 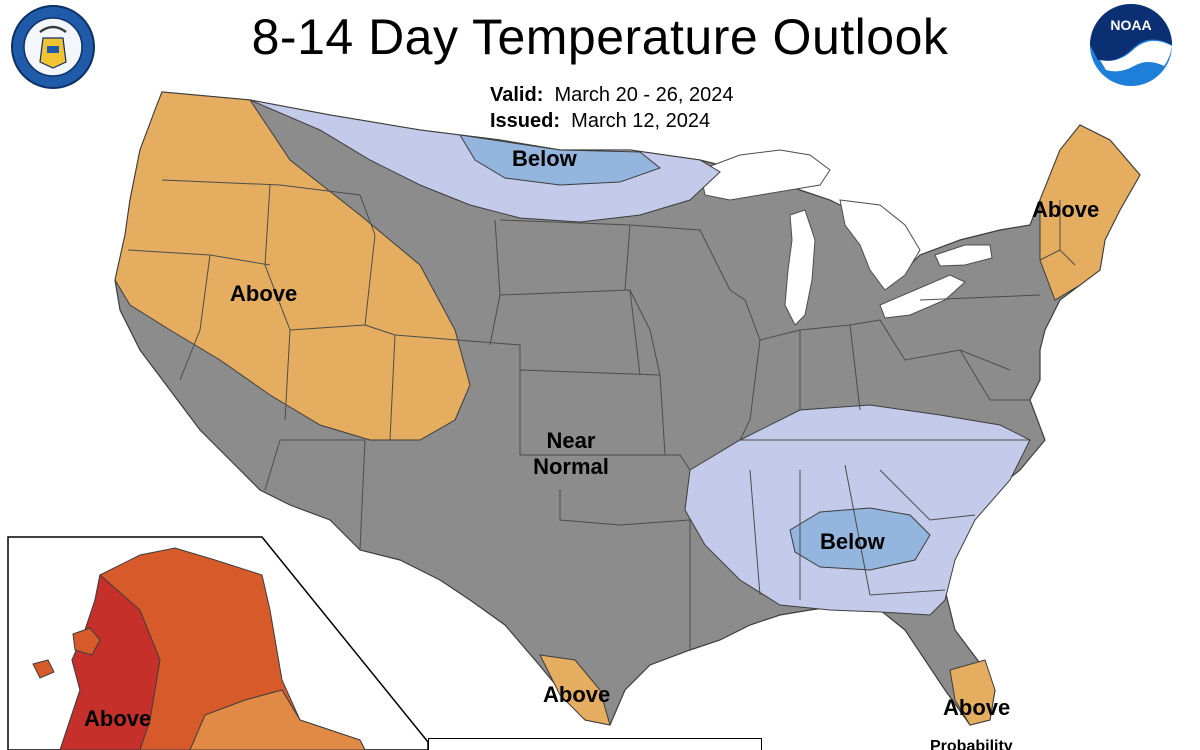 What do you see at coordinates (264, 293) in the screenshot?
I see `label-west-above: Above` at bounding box center [264, 293].